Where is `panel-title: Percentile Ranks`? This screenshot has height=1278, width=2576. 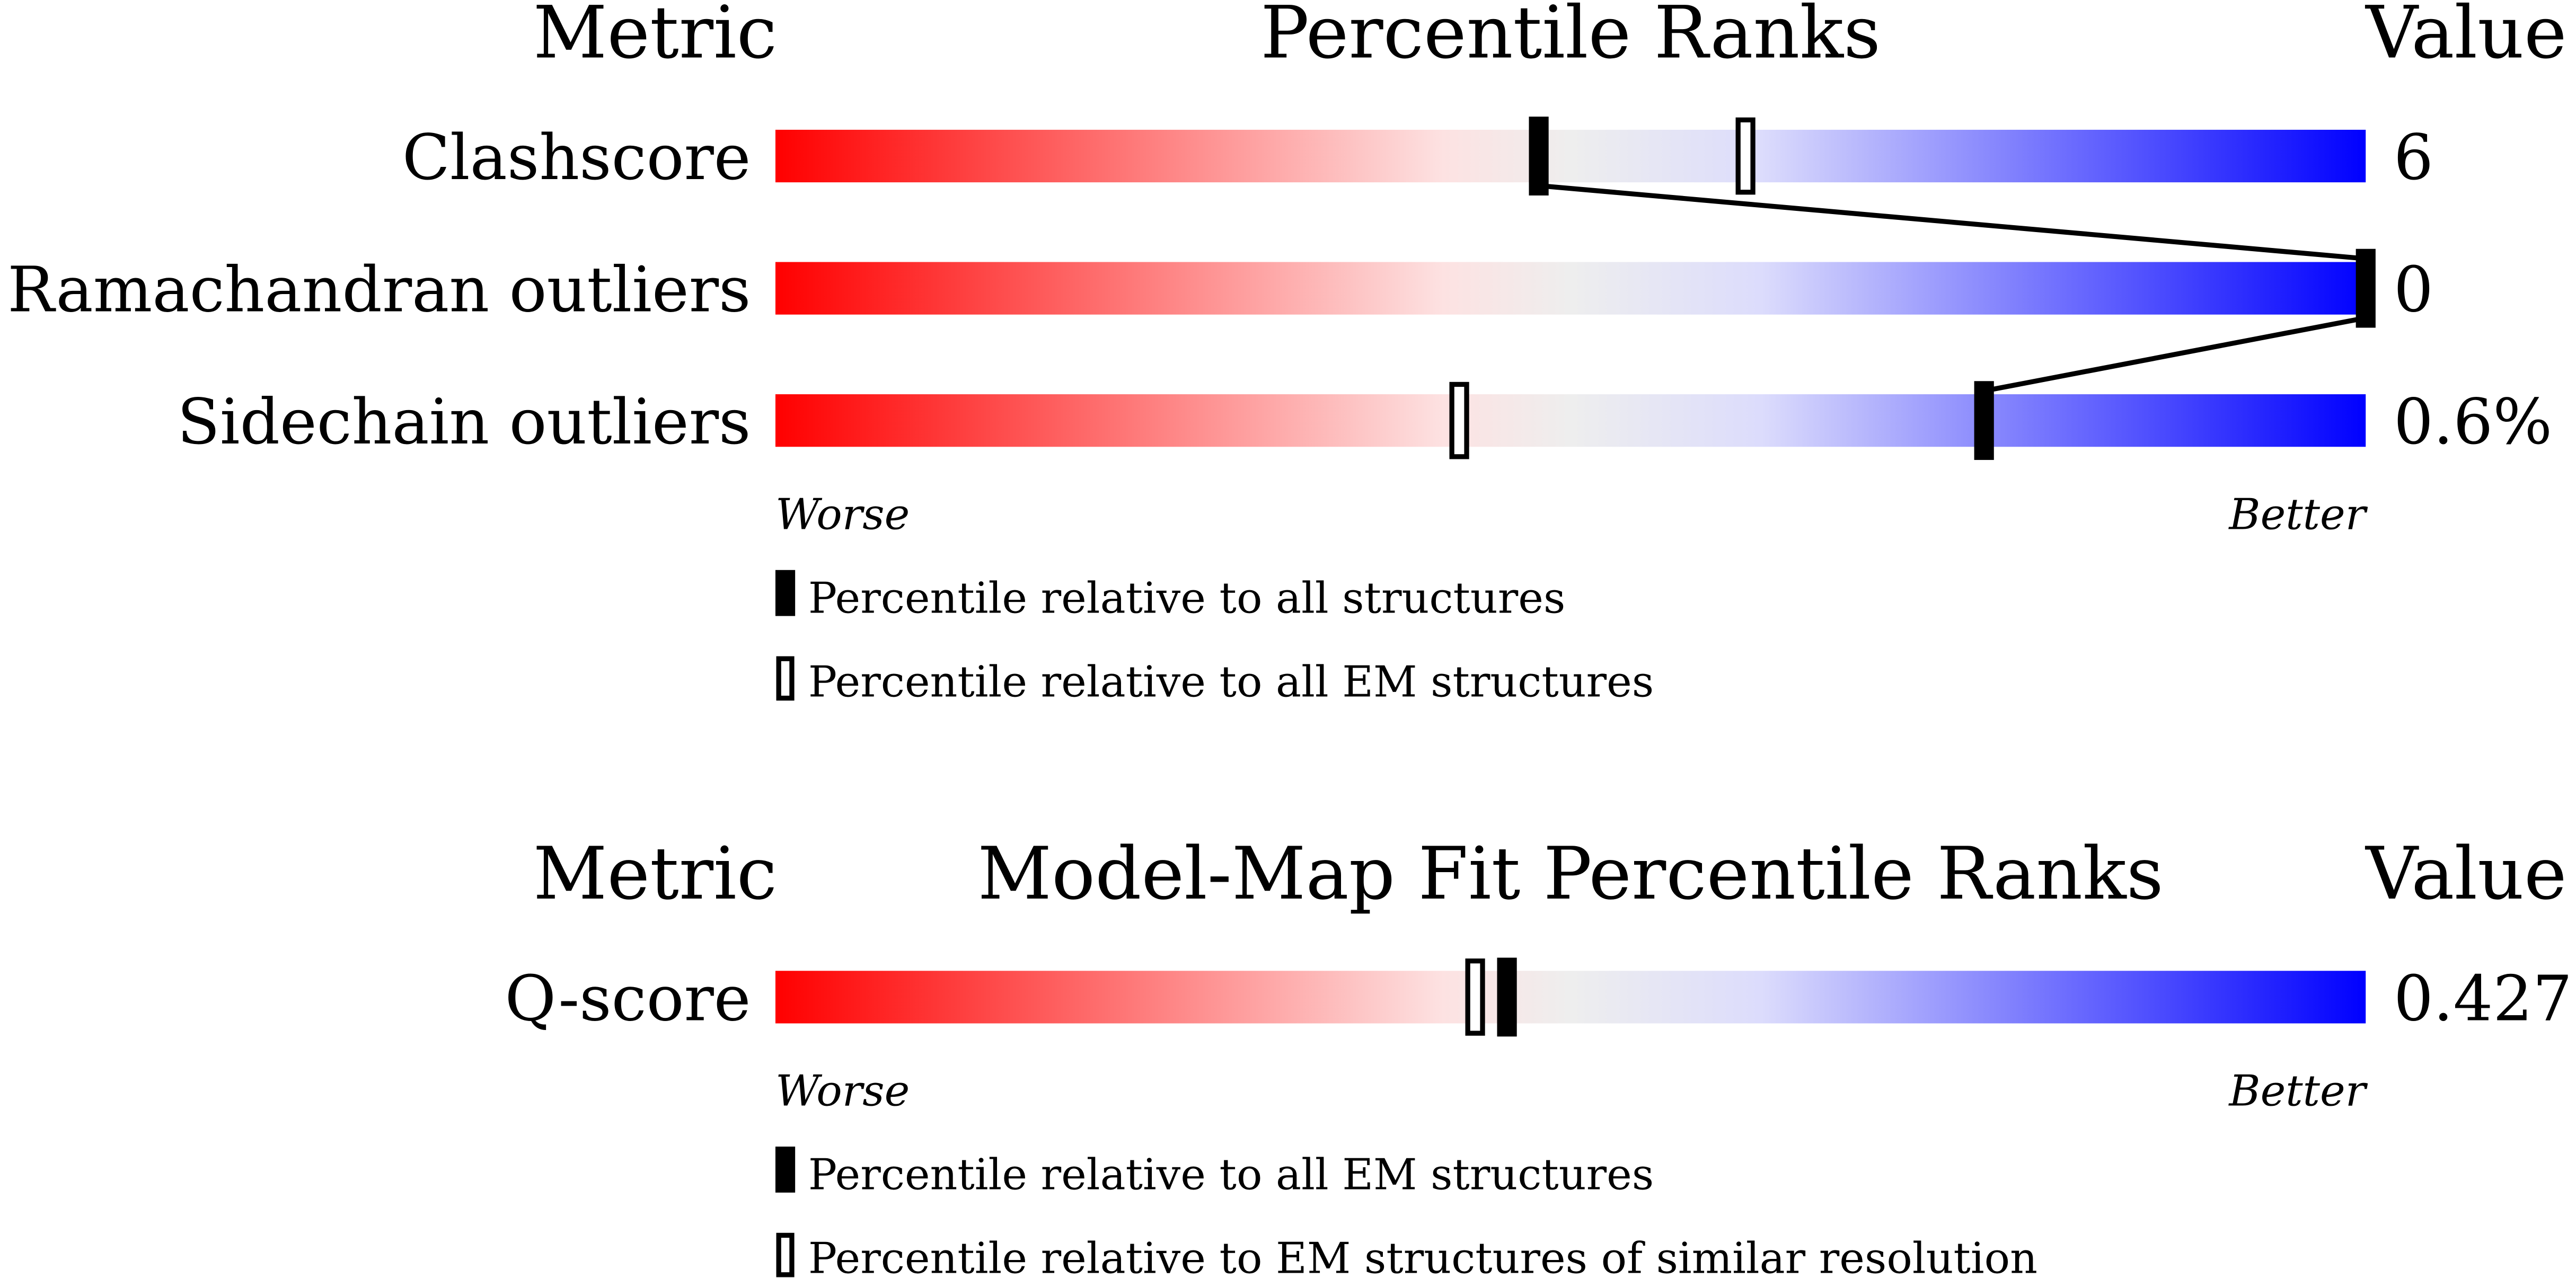
panel-title: Percentile Ranks is located at coordinates (1570, 37).